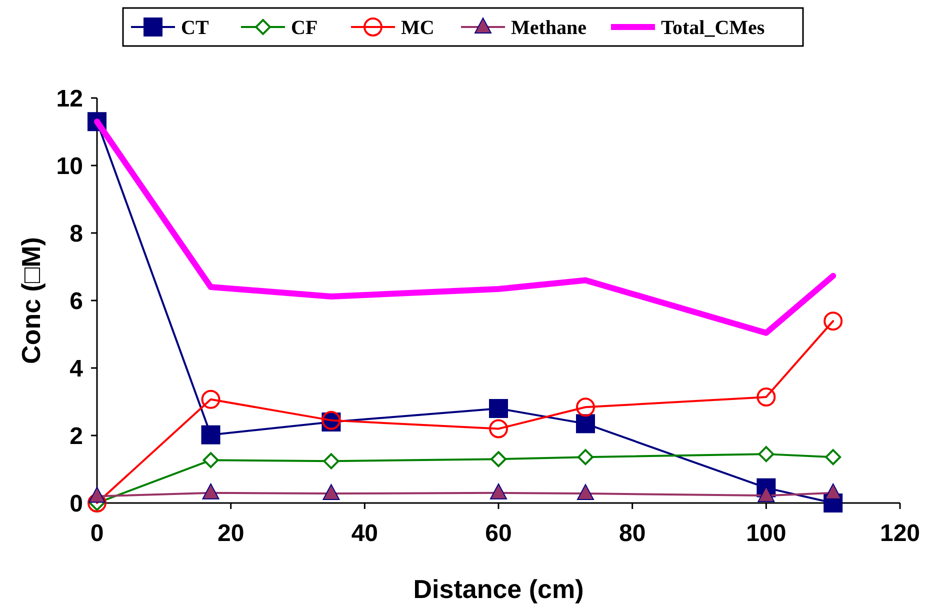 This screenshot has height=611, width=927. Describe the element at coordinates (31, 300) in the screenshot. I see `y-axis-title: Conc (□M)` at that location.